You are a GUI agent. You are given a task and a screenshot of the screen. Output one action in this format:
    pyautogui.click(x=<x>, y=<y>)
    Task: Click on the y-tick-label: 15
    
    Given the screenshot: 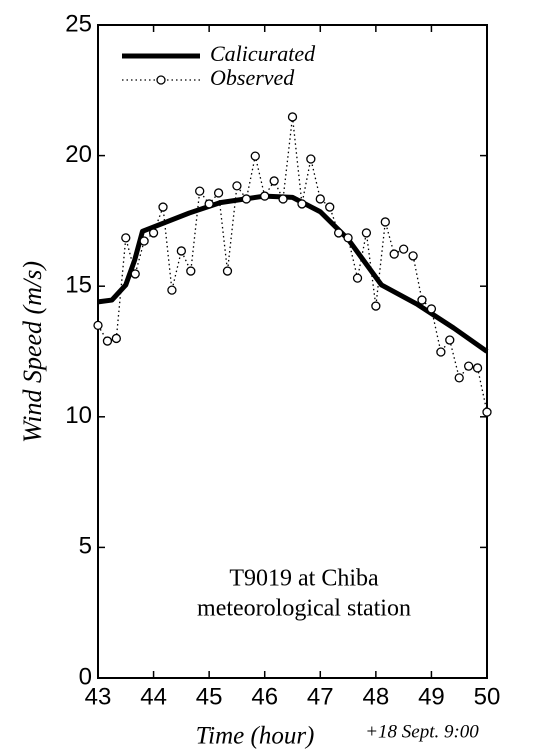 What is the action you would take?
    pyautogui.click(x=78, y=285)
    